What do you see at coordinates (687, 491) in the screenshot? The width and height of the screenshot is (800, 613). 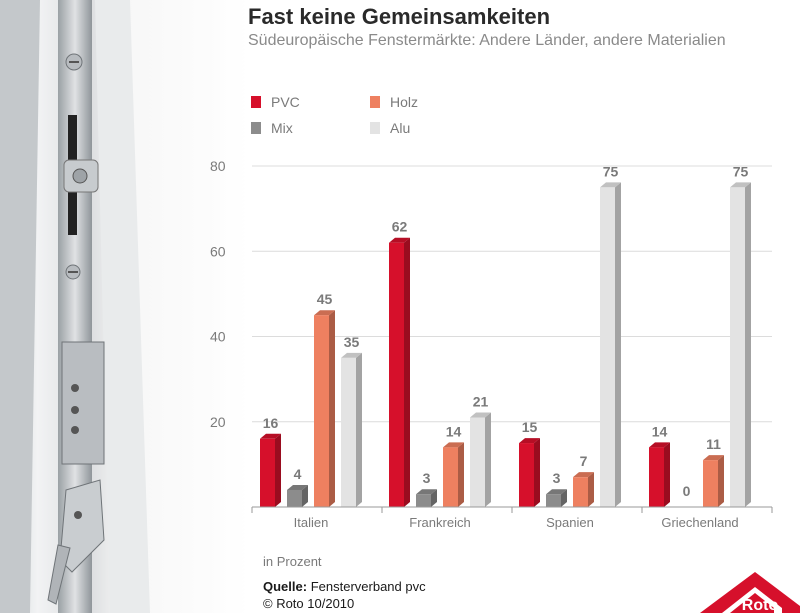 I see `data-label: 0` at bounding box center [687, 491].